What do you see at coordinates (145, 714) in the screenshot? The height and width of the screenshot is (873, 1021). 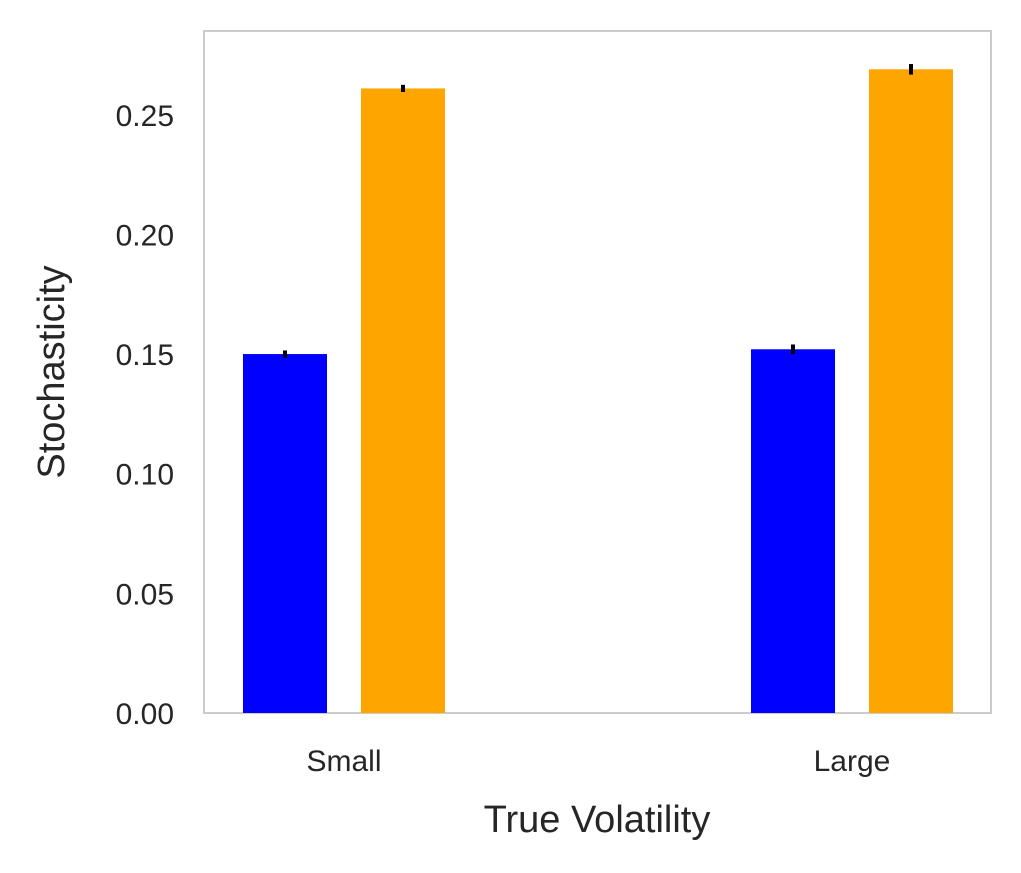 I see `y-tick-label: 0.00` at bounding box center [145, 714].